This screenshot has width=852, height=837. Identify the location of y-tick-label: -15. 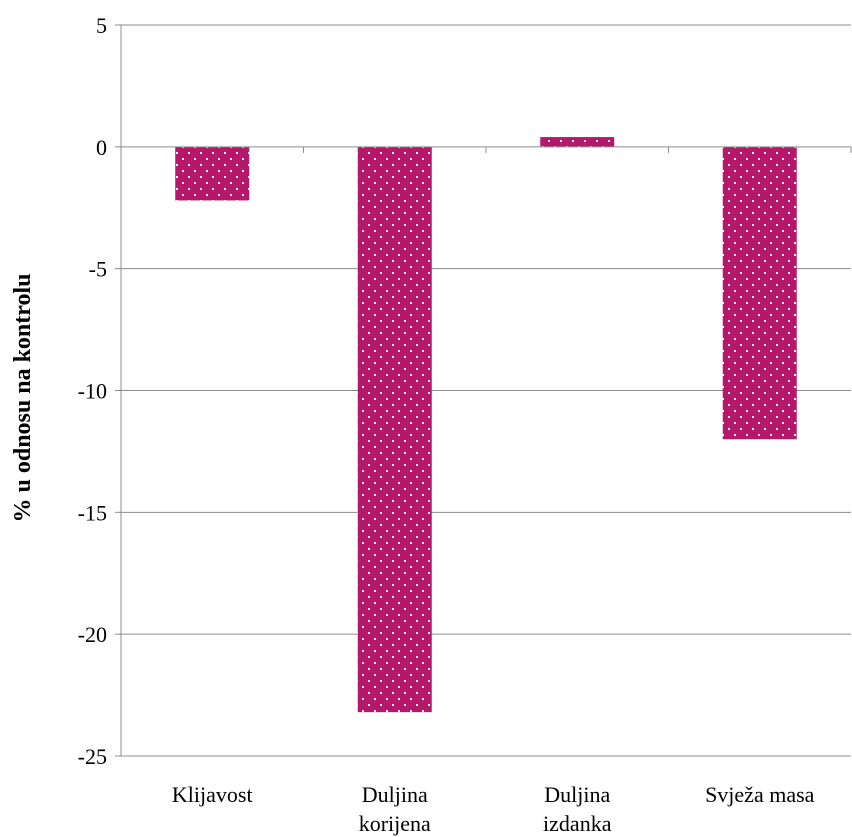
(92, 512).